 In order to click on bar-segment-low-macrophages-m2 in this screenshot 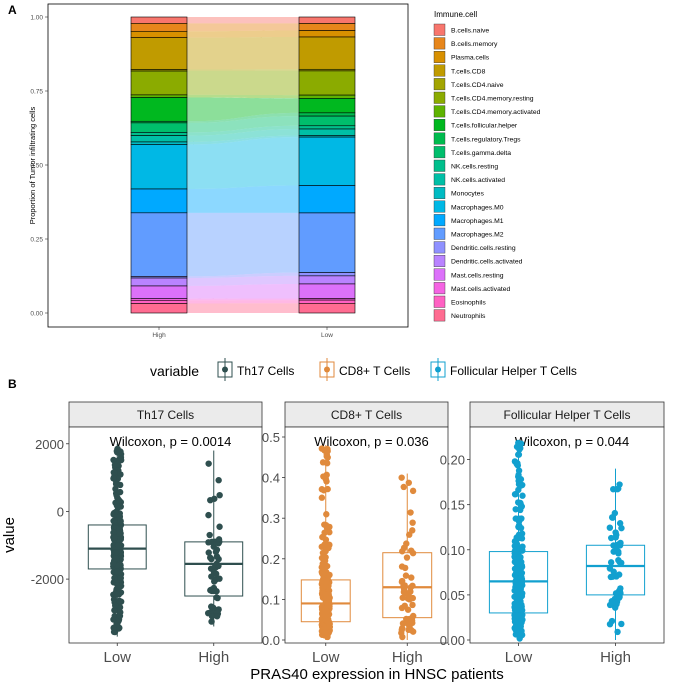, I will do `click(327, 242)`.